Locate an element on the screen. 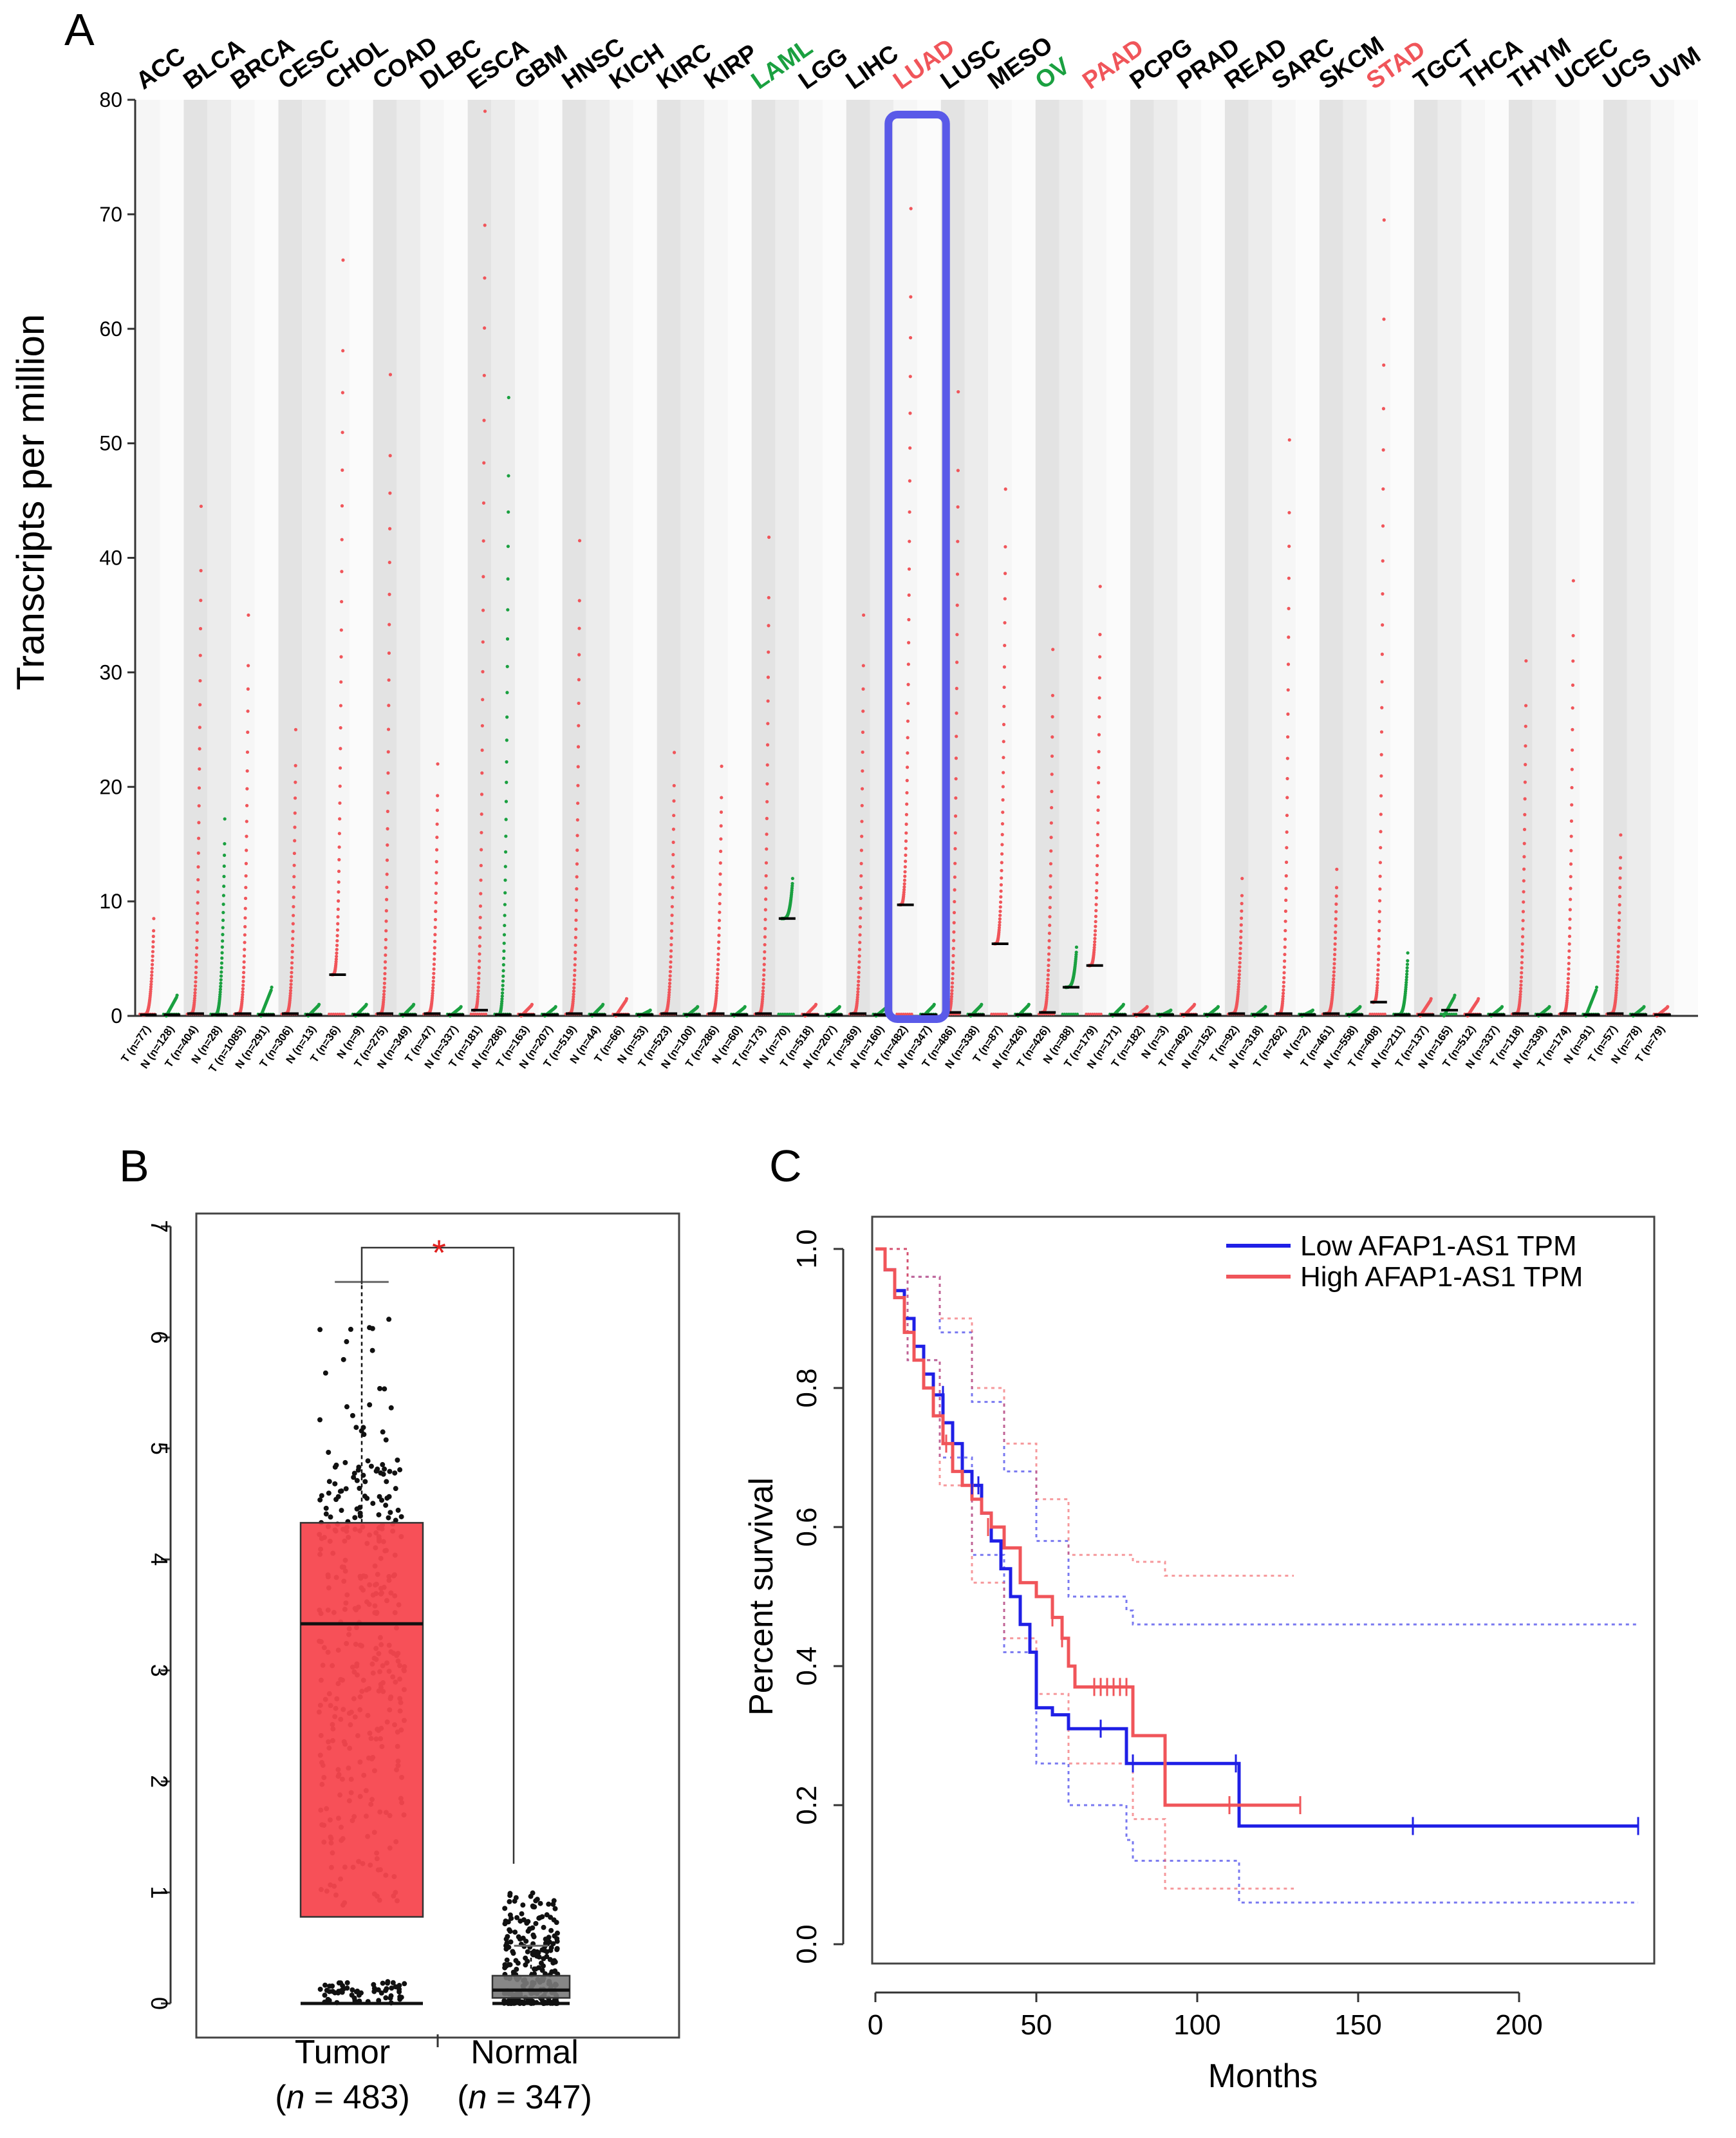 This screenshot has width=1736, height=2138. point-stad-tumor-base is located at coordinates (1383, 1015).